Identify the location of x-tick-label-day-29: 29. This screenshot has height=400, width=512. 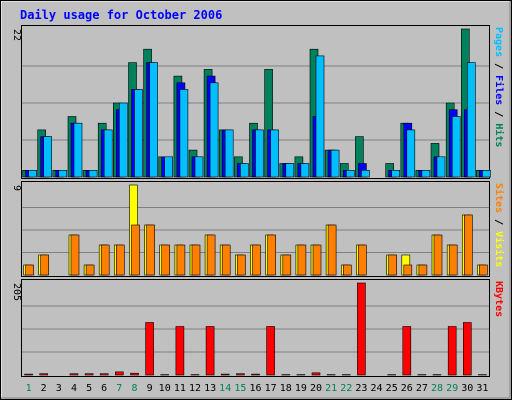
(452, 388).